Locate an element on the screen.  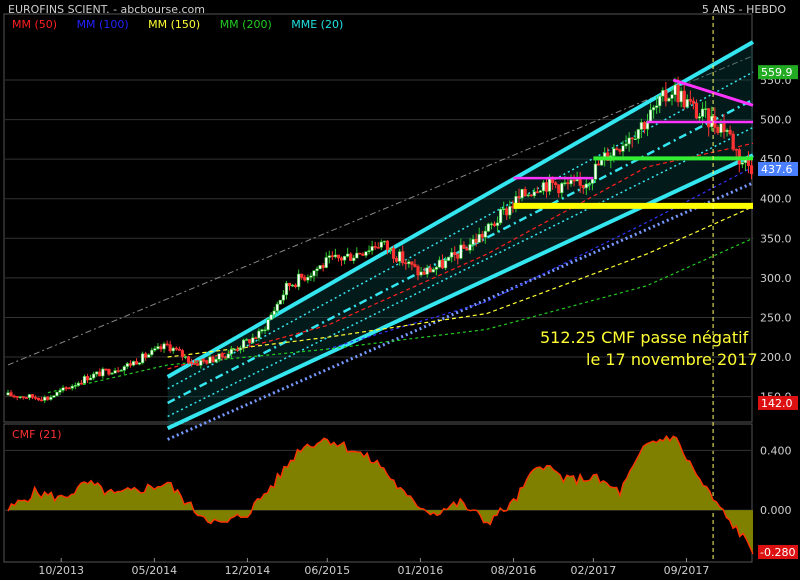
price-marker-box is located at coordinates (778, 72).